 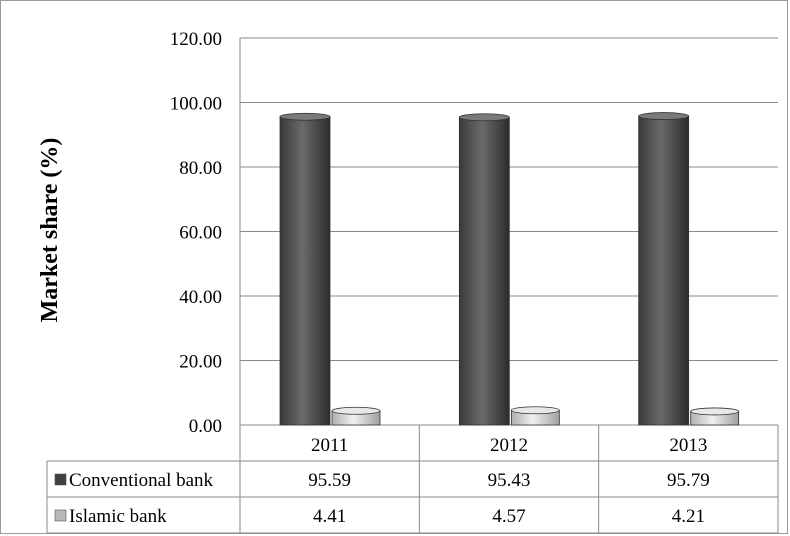 What do you see at coordinates (200, 233) in the screenshot?
I see `y-tick-label: 60.00` at bounding box center [200, 233].